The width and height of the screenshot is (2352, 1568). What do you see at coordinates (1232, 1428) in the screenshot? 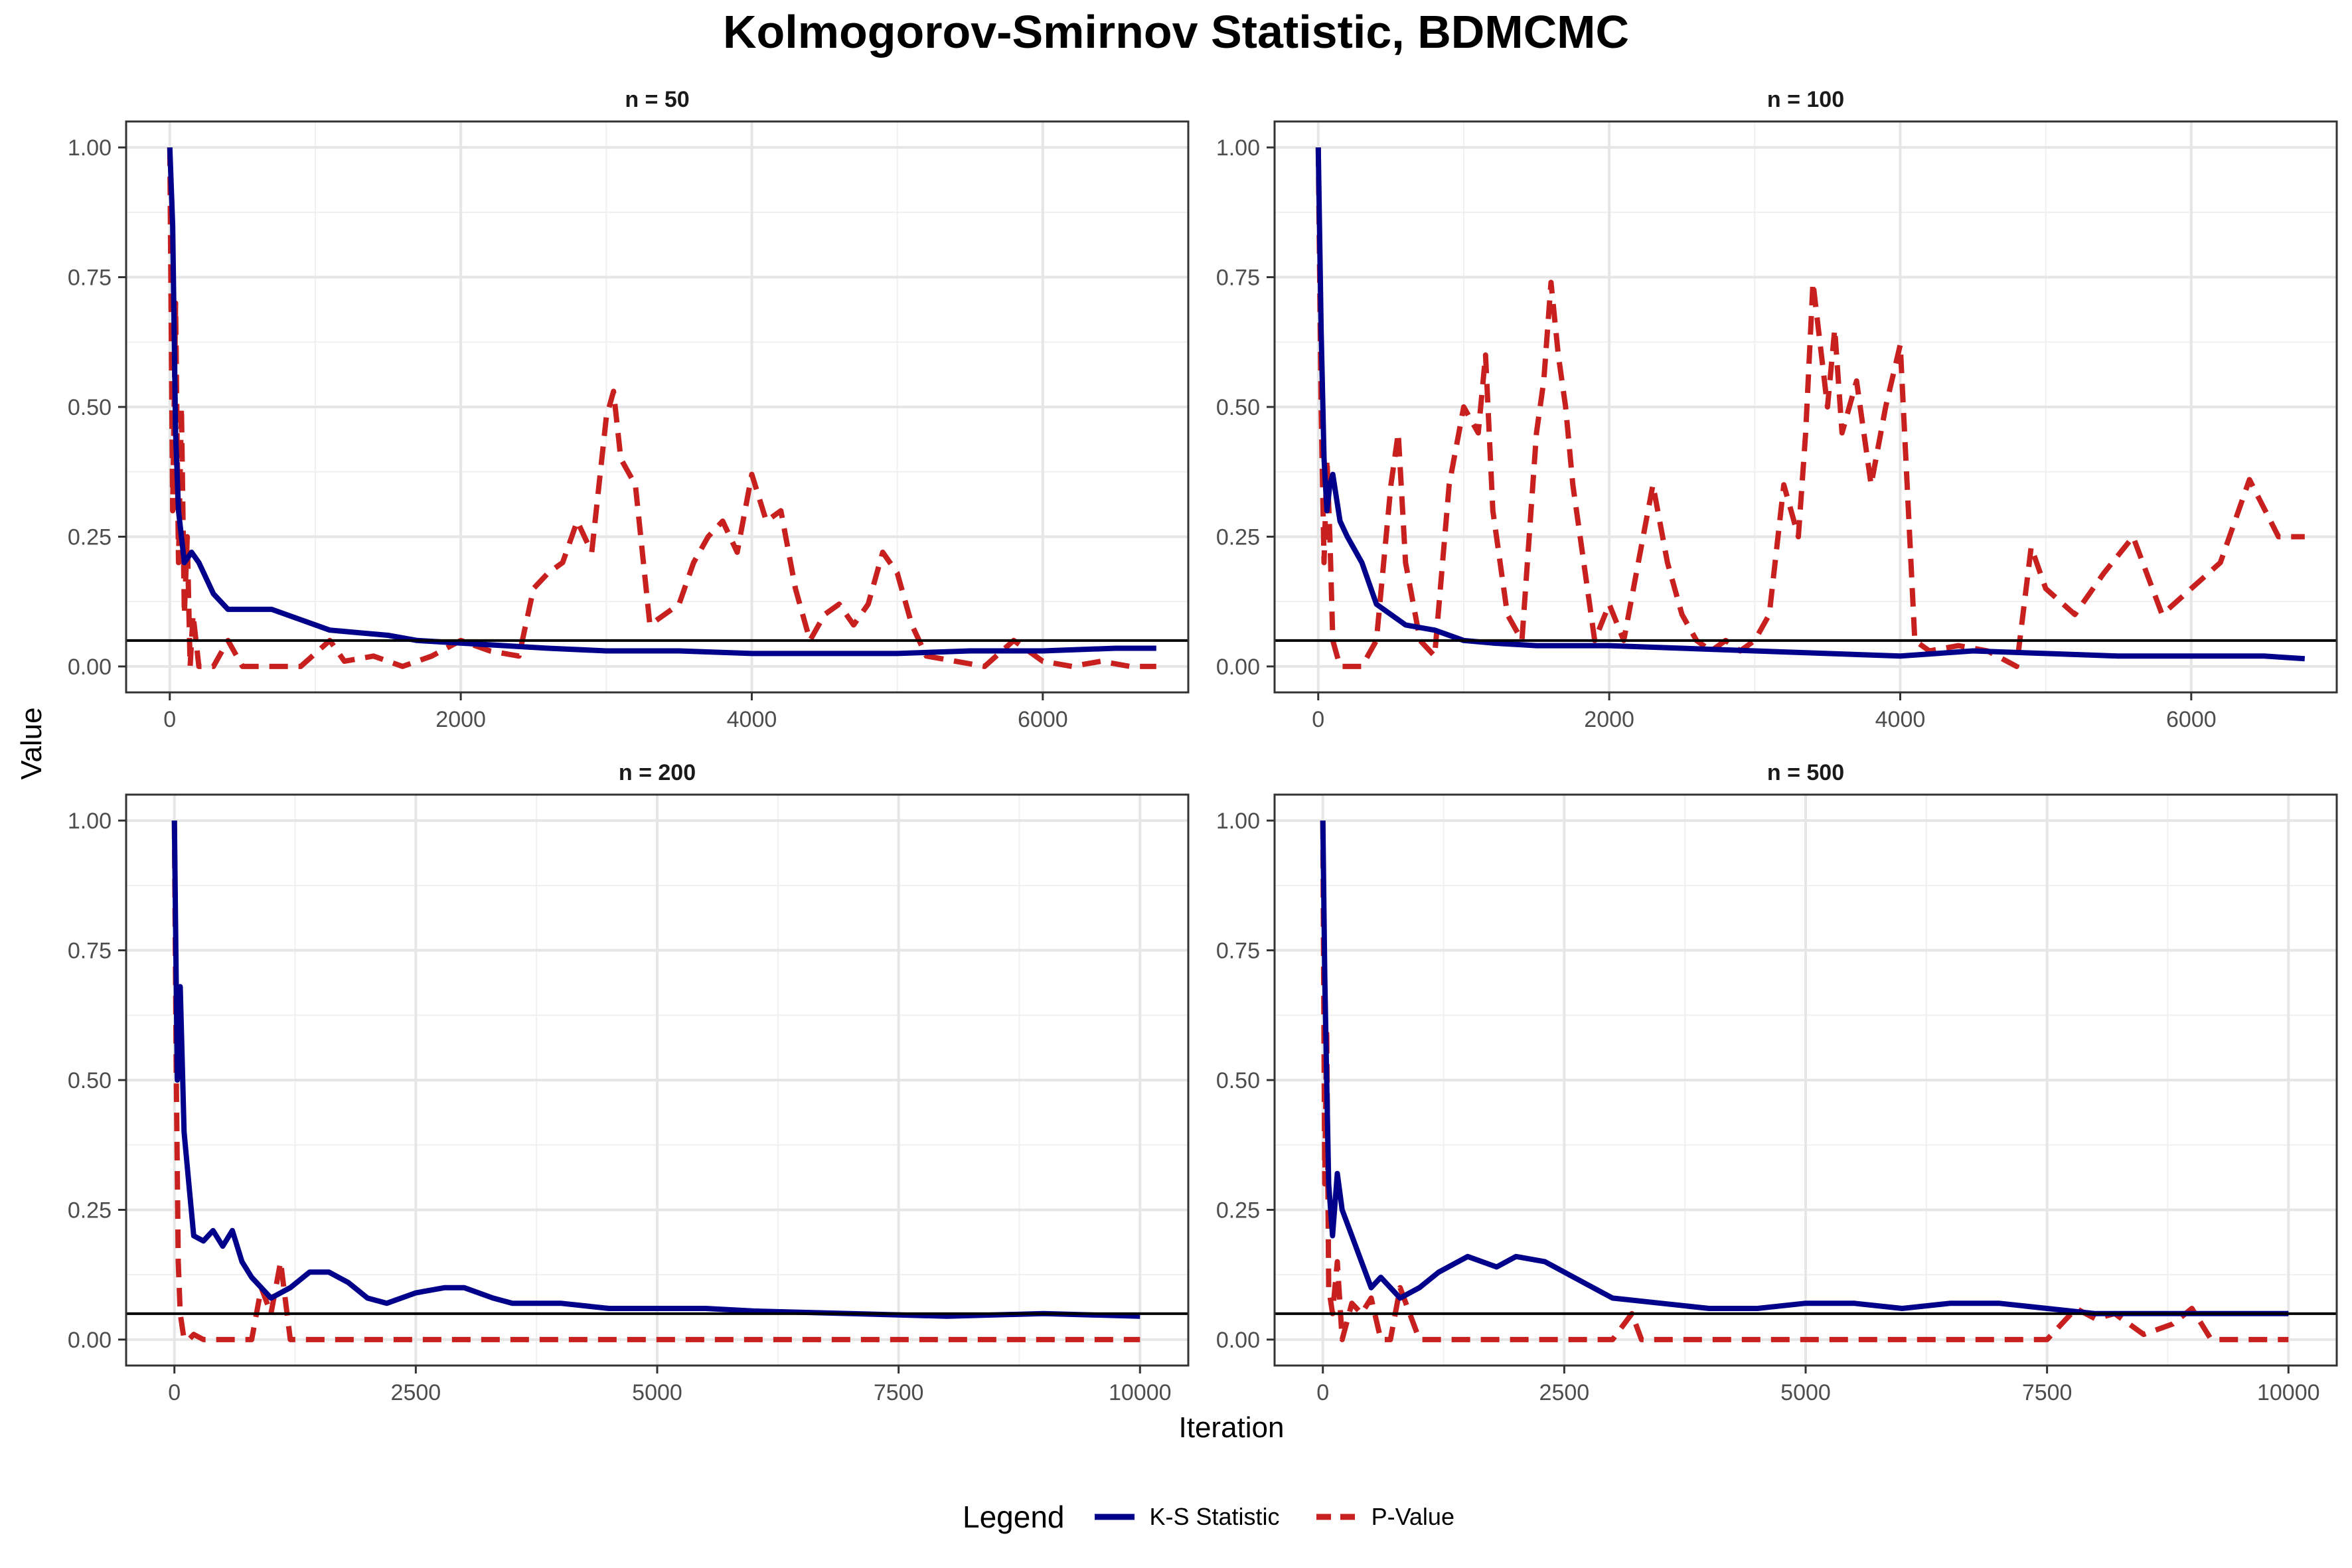
I see `x-axis-title: Iteration` at bounding box center [1232, 1428].